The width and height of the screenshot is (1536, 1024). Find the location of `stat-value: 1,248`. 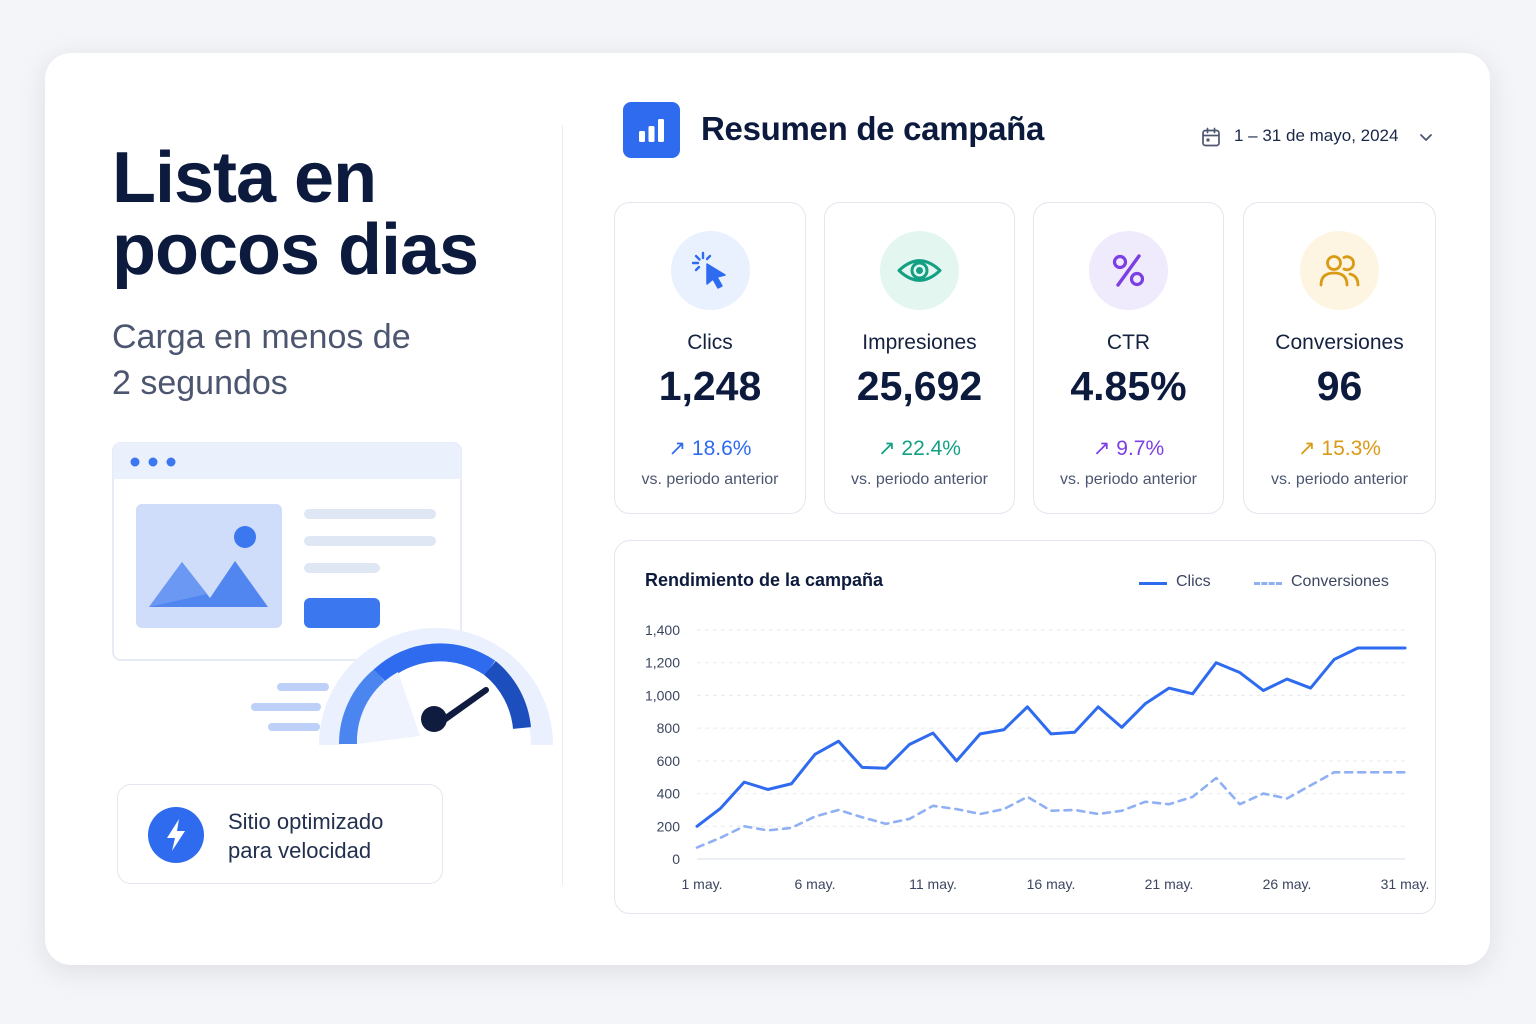

stat-value: 1,248 is located at coordinates (710, 386).